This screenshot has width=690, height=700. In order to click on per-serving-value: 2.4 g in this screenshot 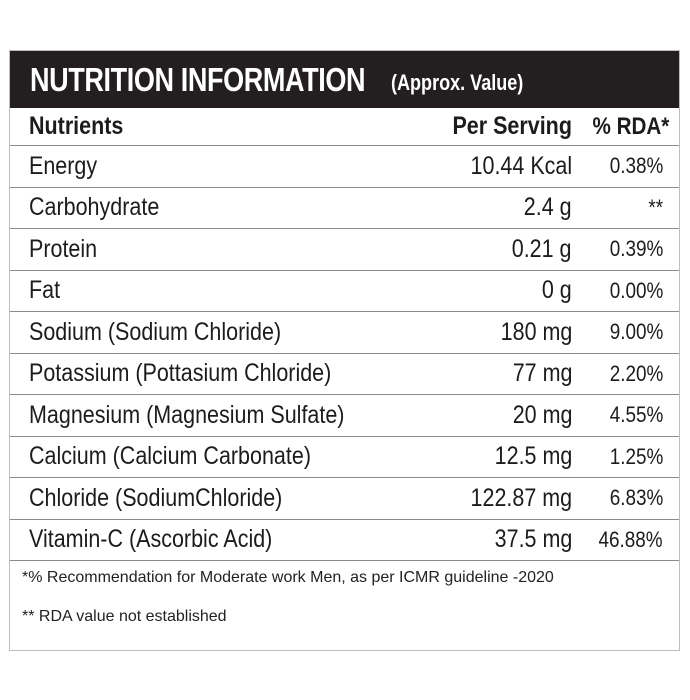, I will do `click(548, 207)`.